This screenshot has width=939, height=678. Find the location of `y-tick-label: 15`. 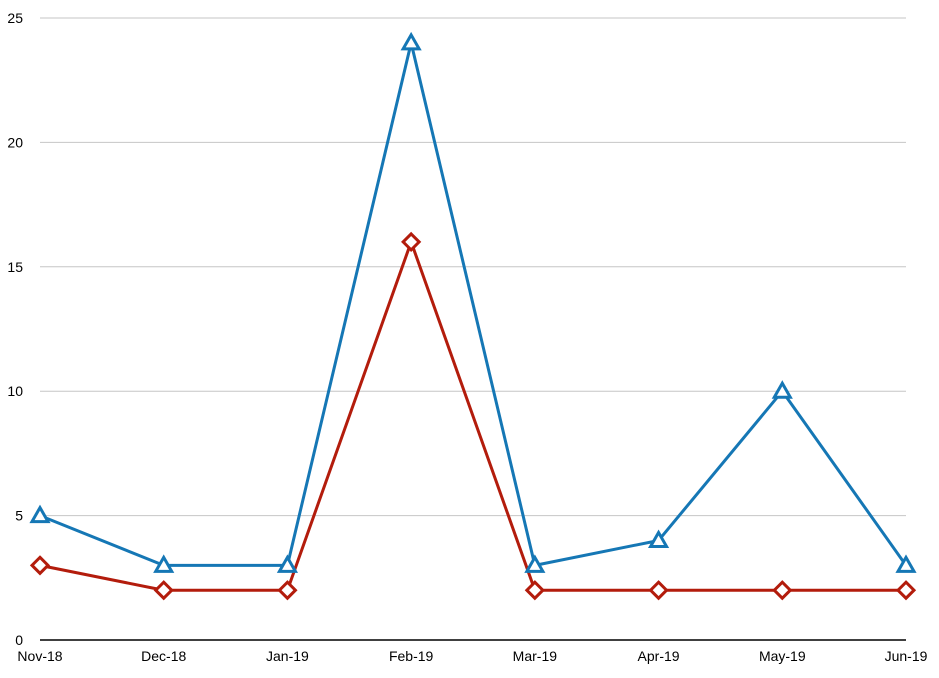

y-tick-label: 15 is located at coordinates (15, 267).